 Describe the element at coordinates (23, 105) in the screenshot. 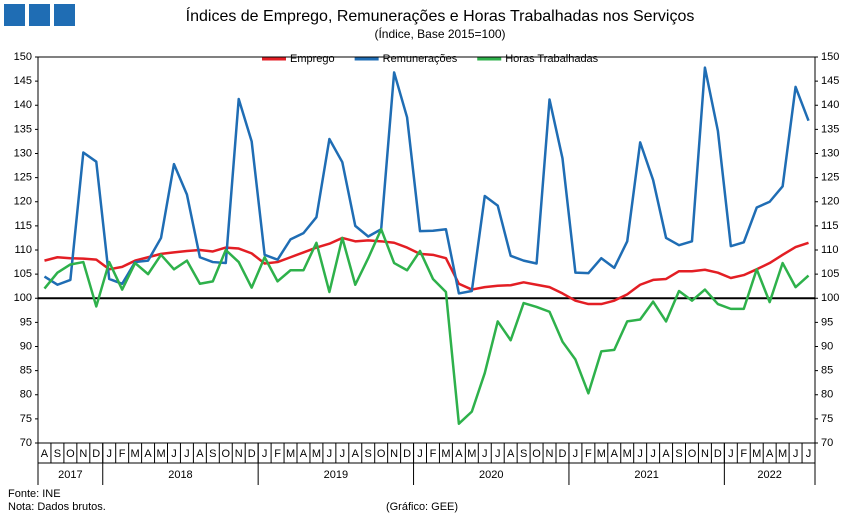

I see `y-tick-label: 140` at that location.